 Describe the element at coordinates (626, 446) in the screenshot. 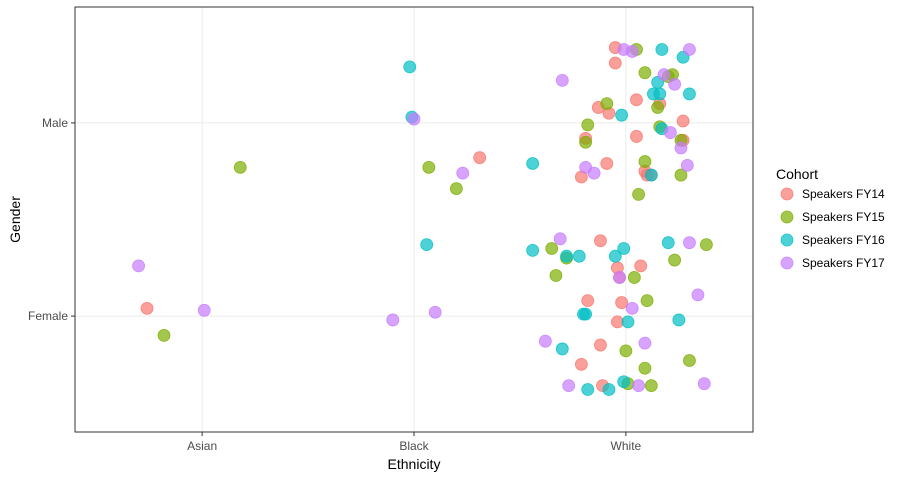

I see `x-tick-label: White` at that location.